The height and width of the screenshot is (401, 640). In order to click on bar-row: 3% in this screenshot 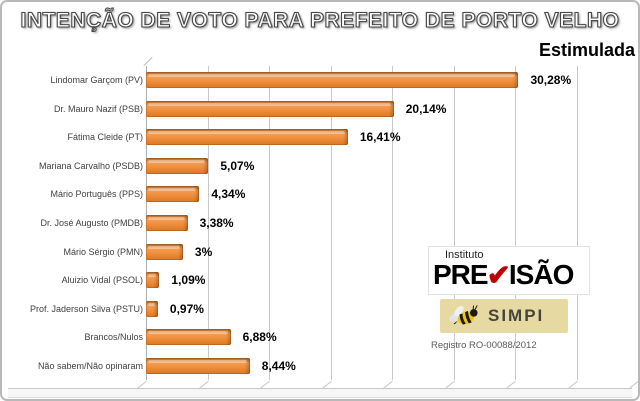, I will do `click(392, 251)`.